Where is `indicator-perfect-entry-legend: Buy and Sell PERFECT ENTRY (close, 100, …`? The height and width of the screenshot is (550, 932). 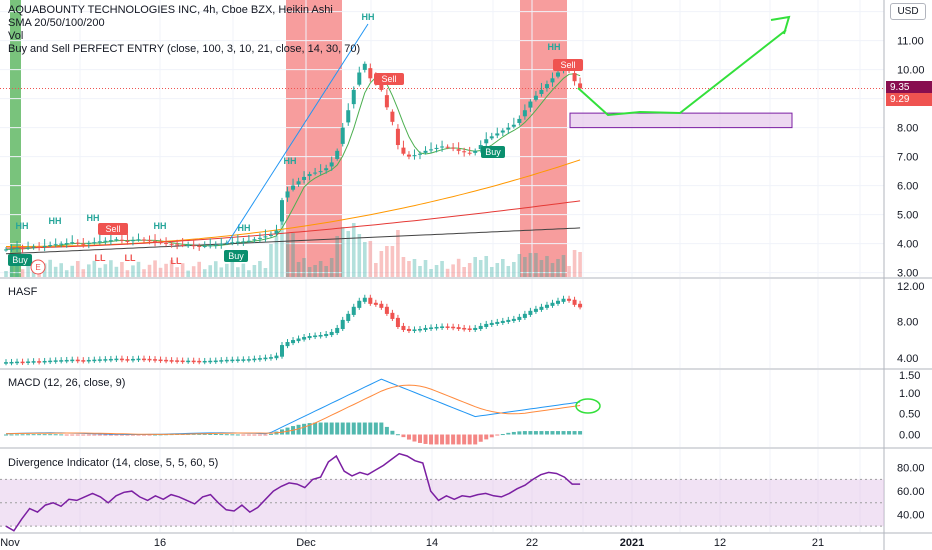 indicator-perfect-entry-legend: Buy and Sell PERFECT ENTRY (close, 100, … is located at coordinates (184, 49).